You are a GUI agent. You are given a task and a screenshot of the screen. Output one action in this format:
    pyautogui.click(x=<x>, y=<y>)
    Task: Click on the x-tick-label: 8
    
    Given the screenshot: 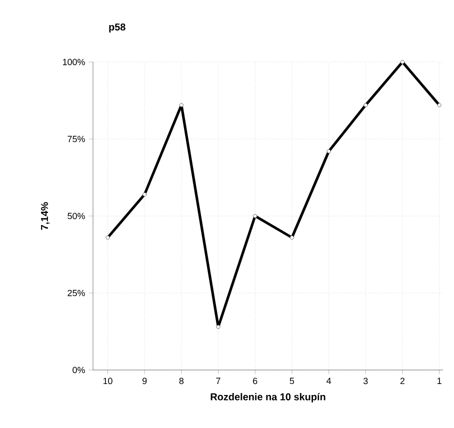 What is the action you would take?
    pyautogui.click(x=181, y=381)
    